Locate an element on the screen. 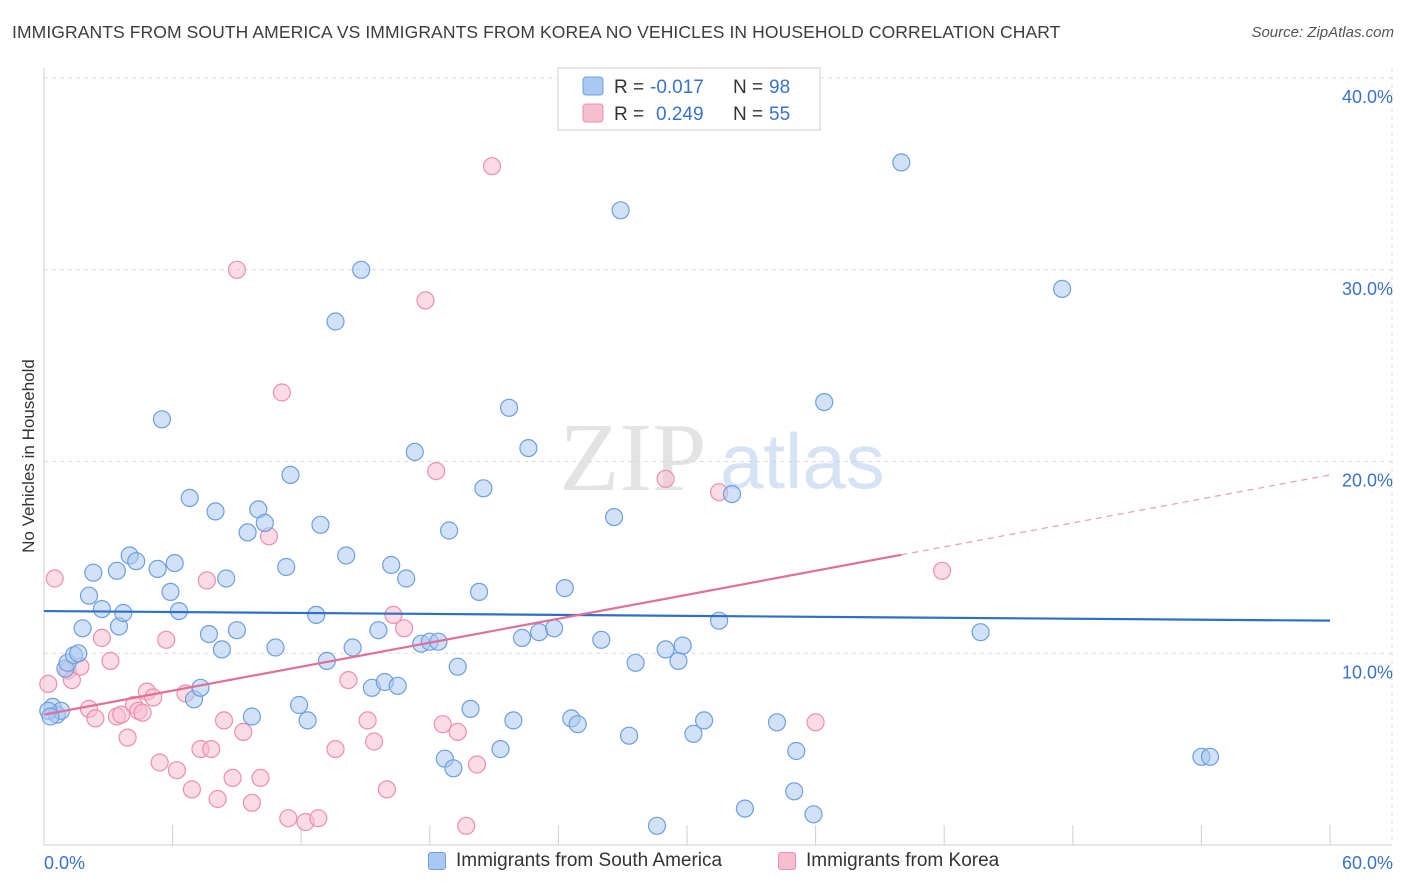 This screenshot has height=892, width=1406. watermark: ZIP atlas is located at coordinates (722, 458).